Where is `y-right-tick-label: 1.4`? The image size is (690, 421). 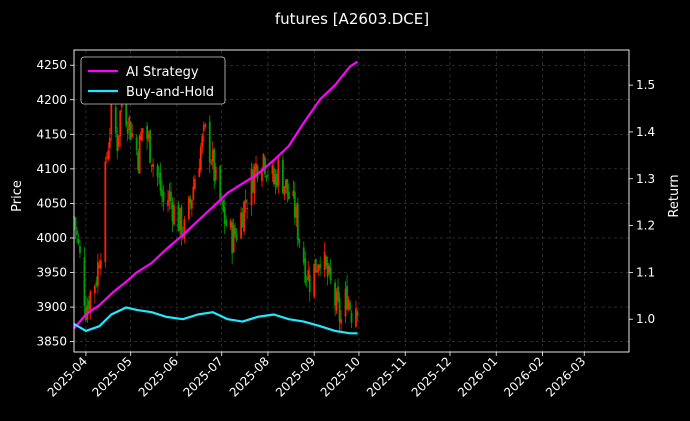 y-right-tick-label: 1.4 is located at coordinates (645, 132).